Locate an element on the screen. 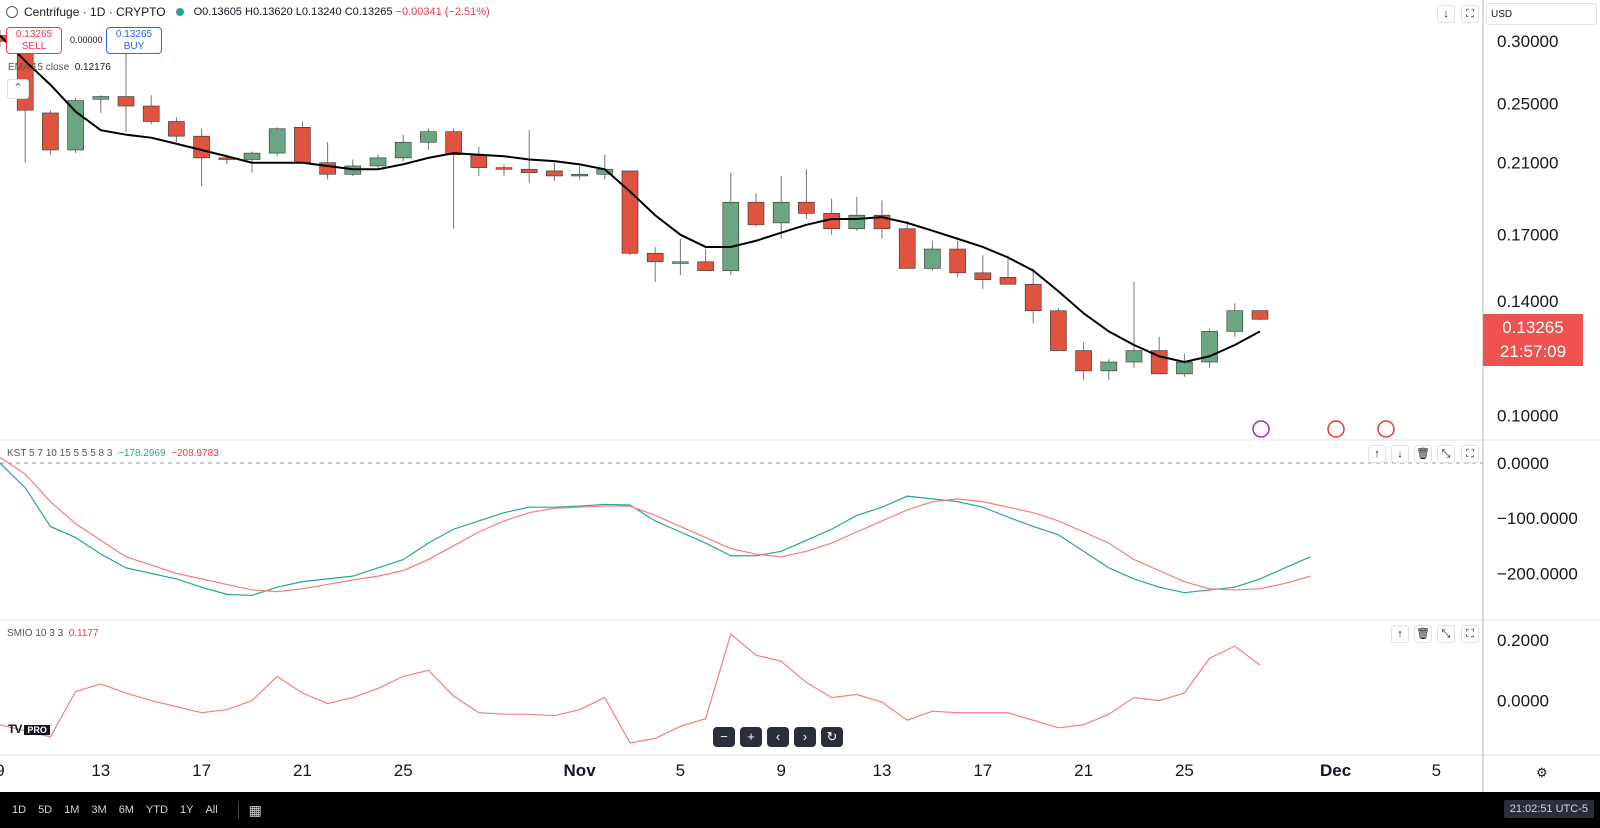 Image resolution: width=1600 pixels, height=828 pixels. collapse-legend-button: ⌃ is located at coordinates (18, 89).